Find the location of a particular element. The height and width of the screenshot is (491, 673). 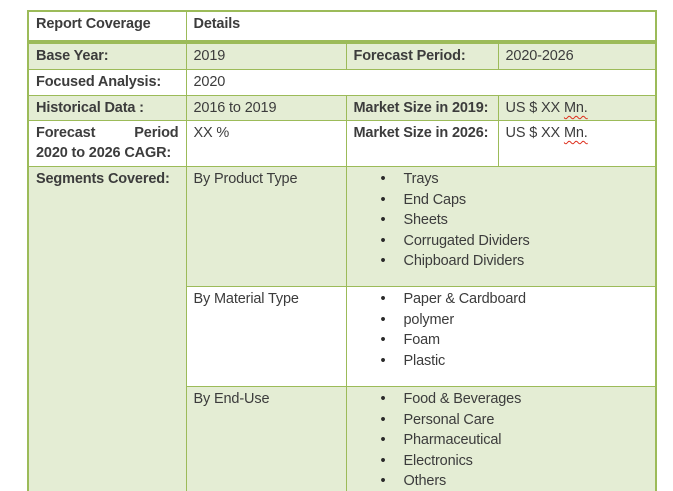

list-item: • Chipboard Dividers is located at coordinates (501, 261).